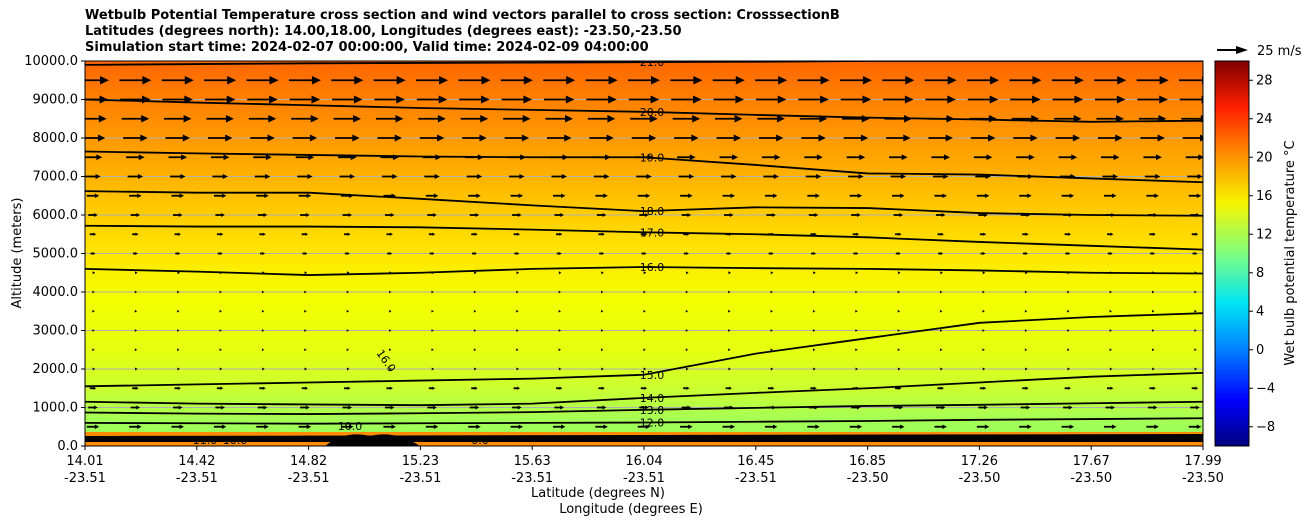 The image size is (1311, 526). What do you see at coordinates (598, 493) in the screenshot?
I see `x-axis-label-latitude: Latitude (degrees N)` at bounding box center [598, 493].